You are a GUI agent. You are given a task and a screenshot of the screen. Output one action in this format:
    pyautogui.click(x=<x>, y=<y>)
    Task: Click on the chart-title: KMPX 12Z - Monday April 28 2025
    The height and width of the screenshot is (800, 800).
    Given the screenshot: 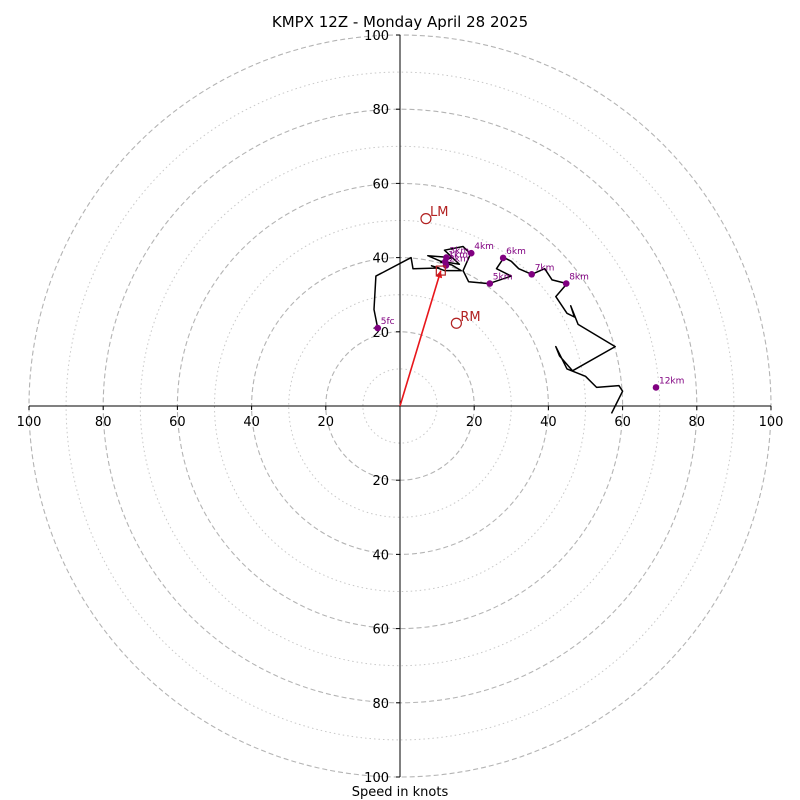 What is the action you would take?
    pyautogui.click(x=400, y=22)
    